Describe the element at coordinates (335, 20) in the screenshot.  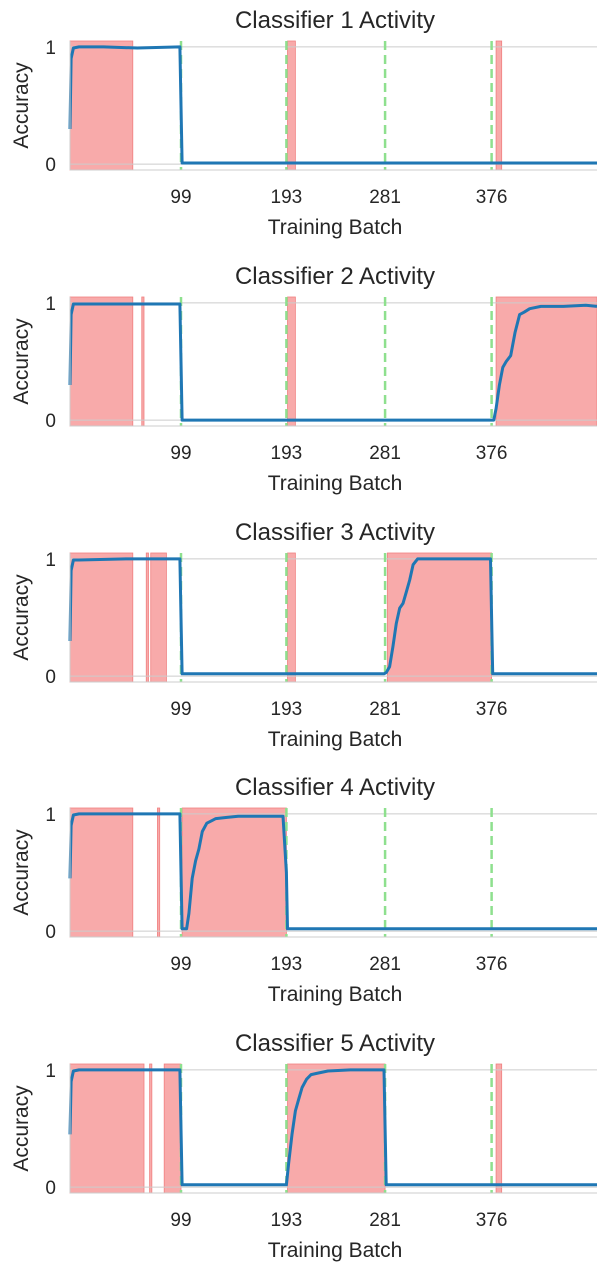
I see `chart-title: Classifier 1 Activity` at that location.